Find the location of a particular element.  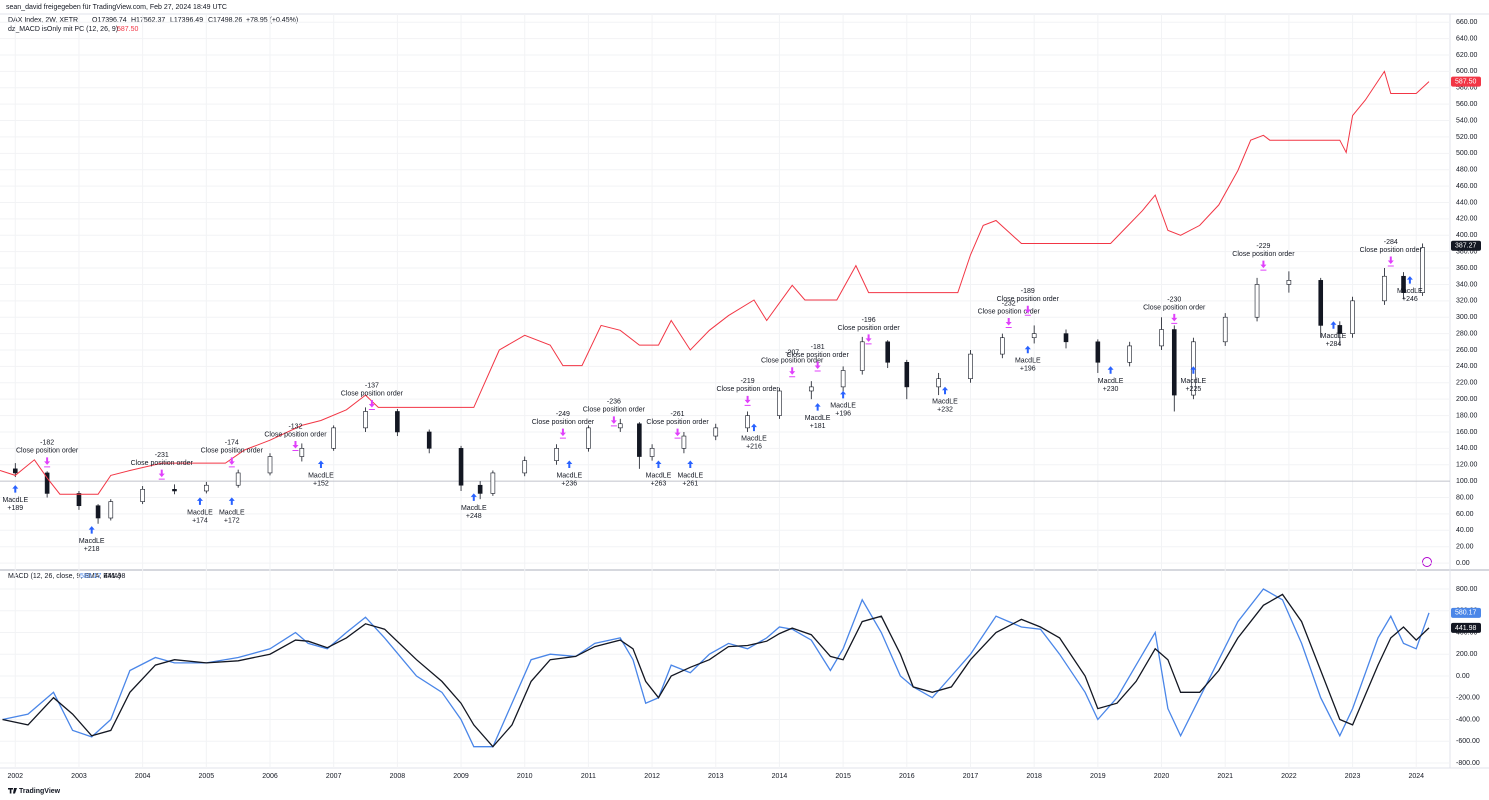

x-tick-label: 2009 is located at coordinates (461, 776).